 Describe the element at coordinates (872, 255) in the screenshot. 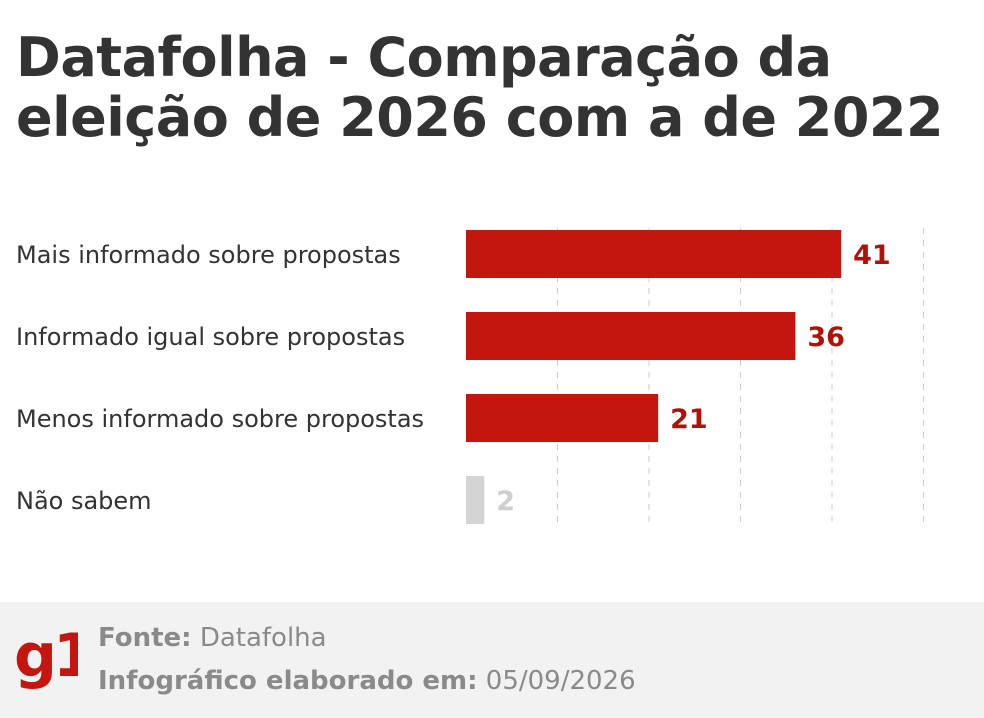

I see `value-label: 41` at that location.